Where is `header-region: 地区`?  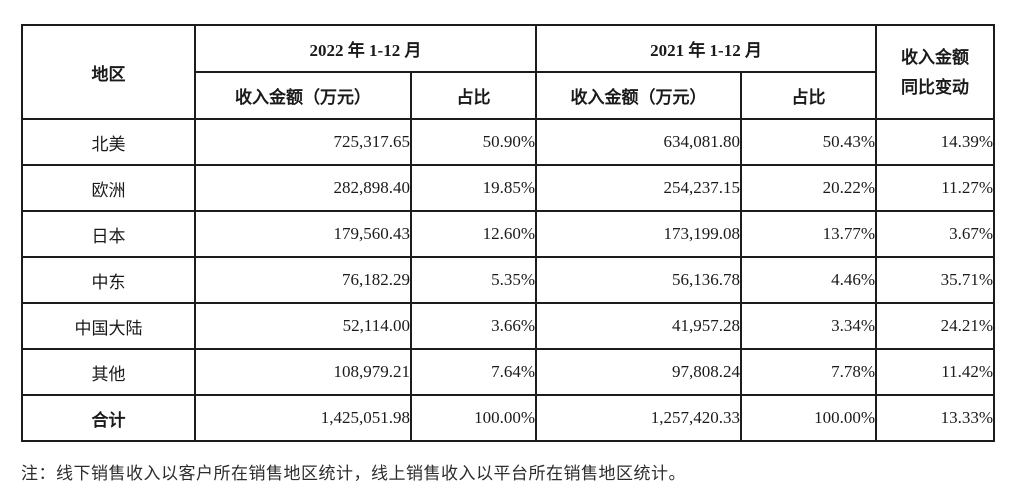 header-region: 地区 is located at coordinates (108, 72).